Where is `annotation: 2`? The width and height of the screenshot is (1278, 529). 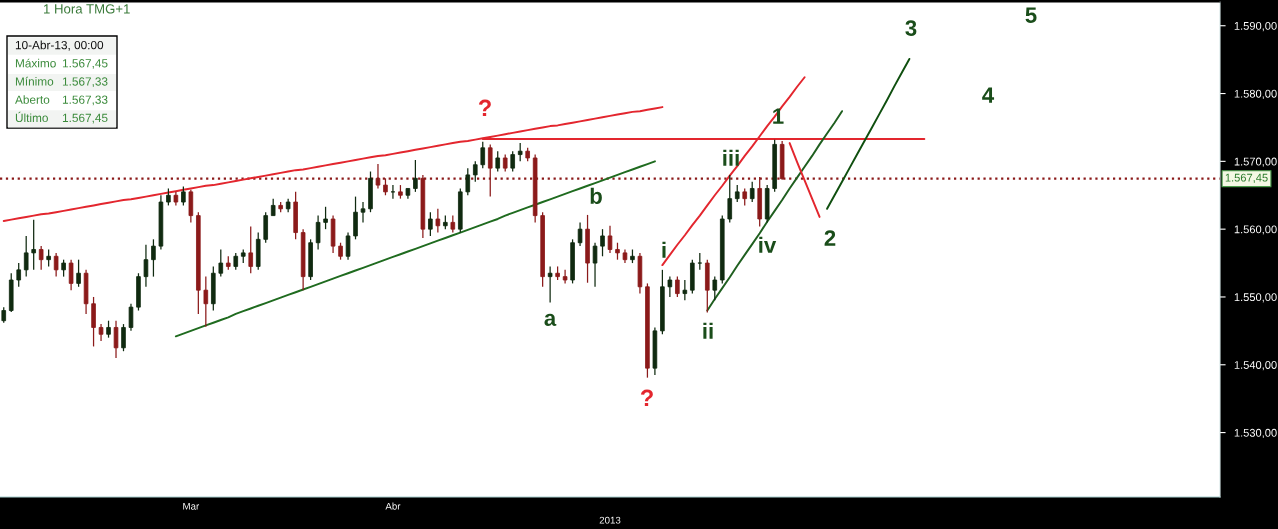 annotation: 2 is located at coordinates (830, 238).